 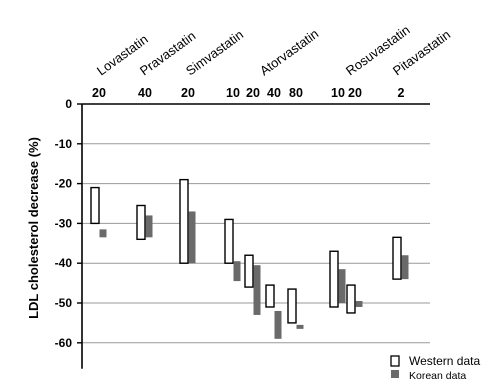 What do you see at coordinates (444, 361) in the screenshot?
I see `legend-label-western: Western data` at bounding box center [444, 361].